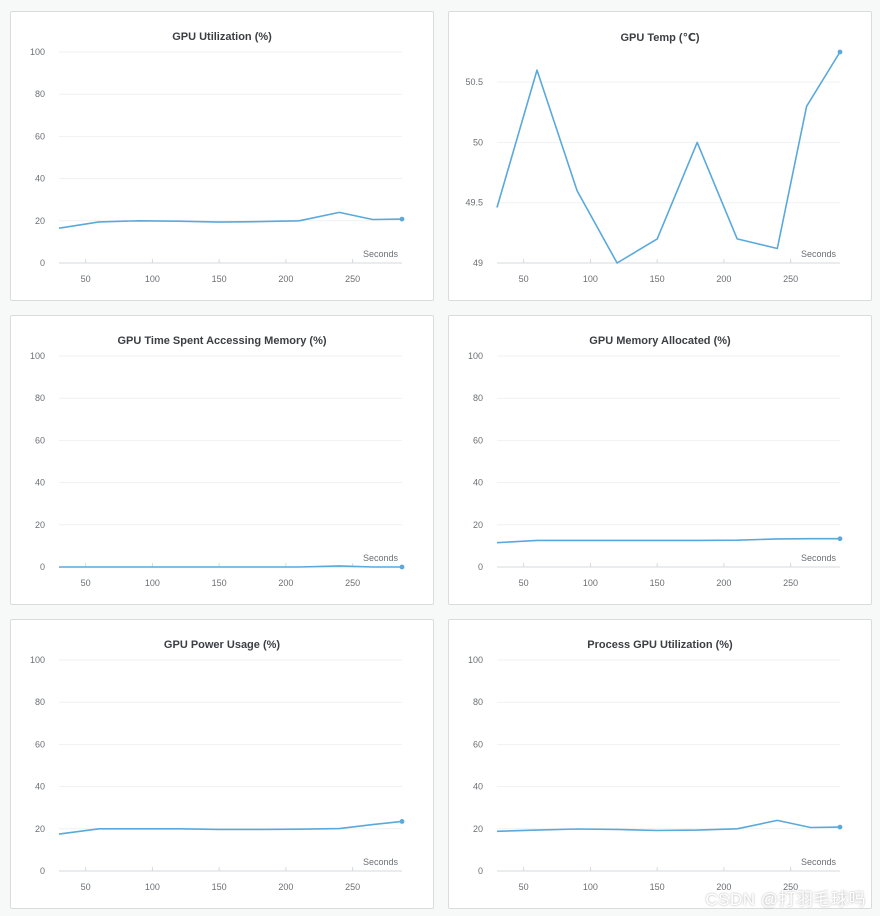  Describe the element at coordinates (660, 341) in the screenshot. I see `chart-title: GPU Memory Allocated (%)` at that location.